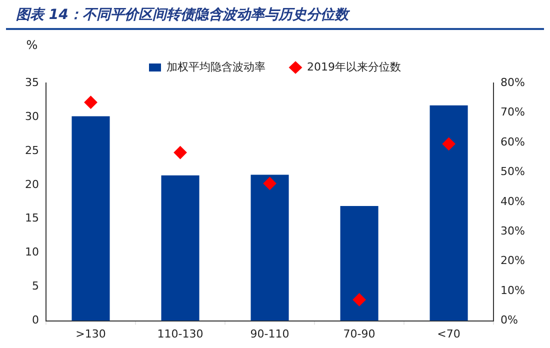  What do you see at coordinates (513, 112) in the screenshot?
I see `y2-tick-label: 70%` at bounding box center [513, 112].